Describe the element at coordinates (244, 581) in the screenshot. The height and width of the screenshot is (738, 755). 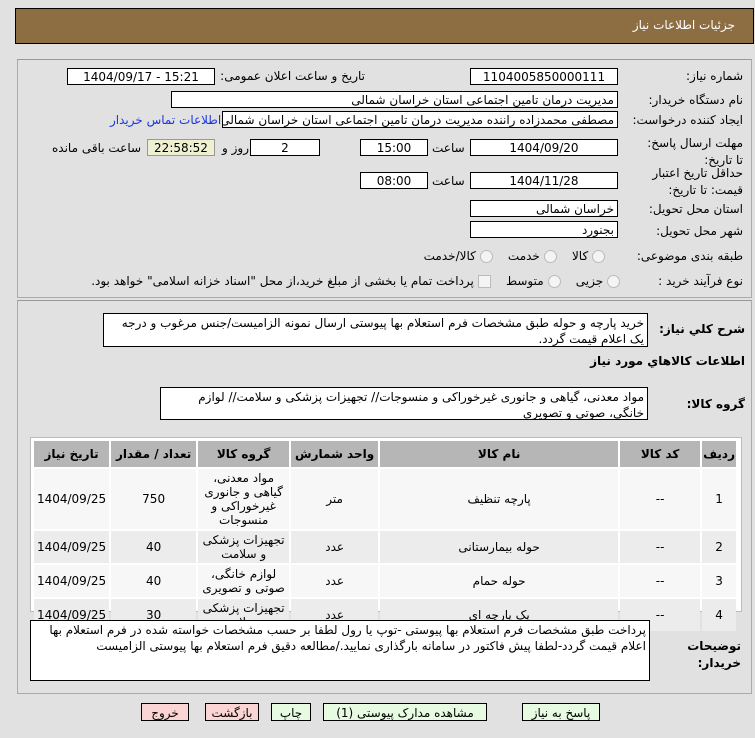
I see `cell-item-group: لوازم خانگی، صوتی و تصویری` at that location.